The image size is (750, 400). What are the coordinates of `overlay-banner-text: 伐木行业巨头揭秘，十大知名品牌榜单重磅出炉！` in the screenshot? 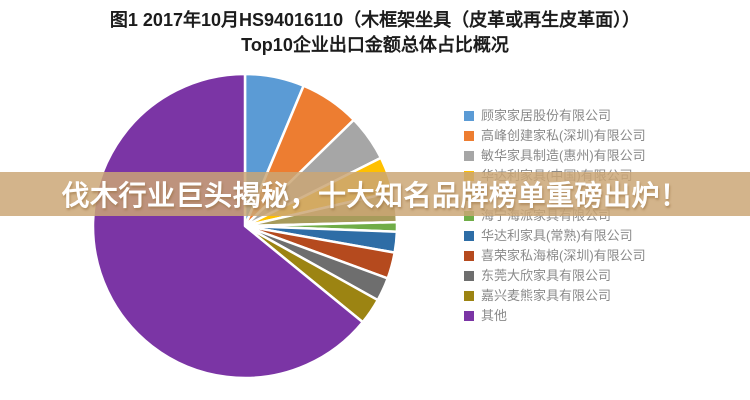 It's located at (375, 195).